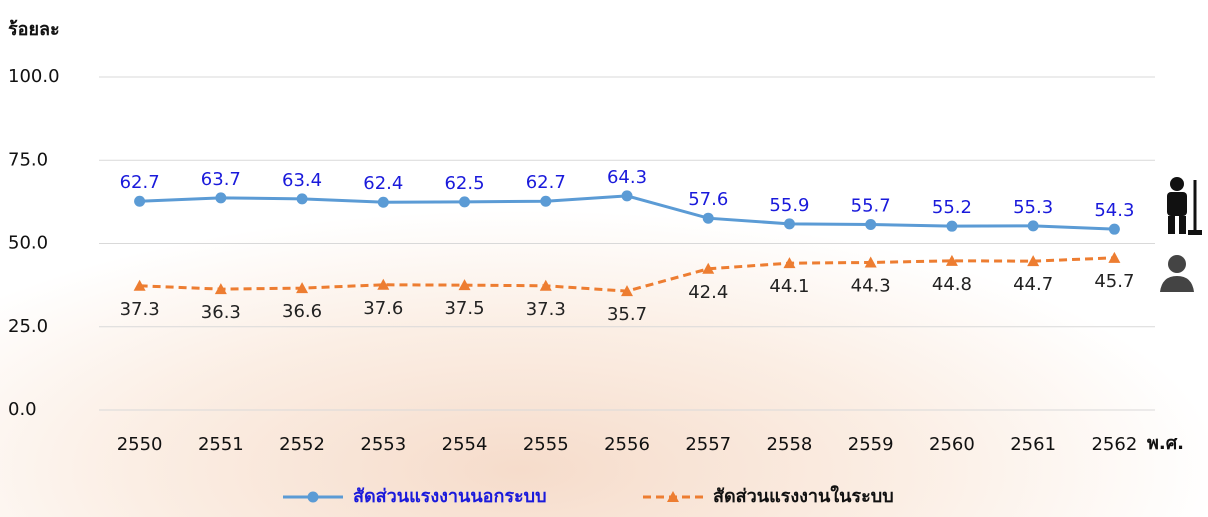 This screenshot has width=1208, height=517. Describe the element at coordinates (302, 180) in the screenshot. I see `data-label: 63.4` at that location.